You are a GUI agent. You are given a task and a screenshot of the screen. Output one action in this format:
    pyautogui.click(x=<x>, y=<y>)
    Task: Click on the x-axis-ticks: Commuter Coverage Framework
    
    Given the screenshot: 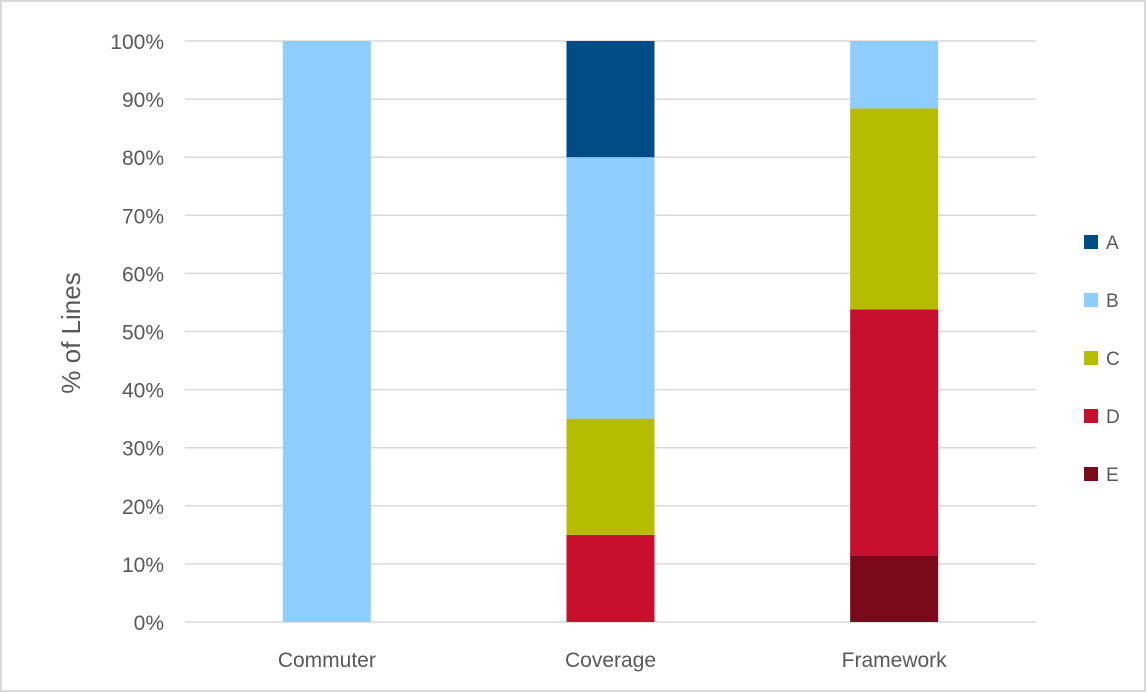 What is the action you would take?
    pyautogui.click(x=612, y=660)
    